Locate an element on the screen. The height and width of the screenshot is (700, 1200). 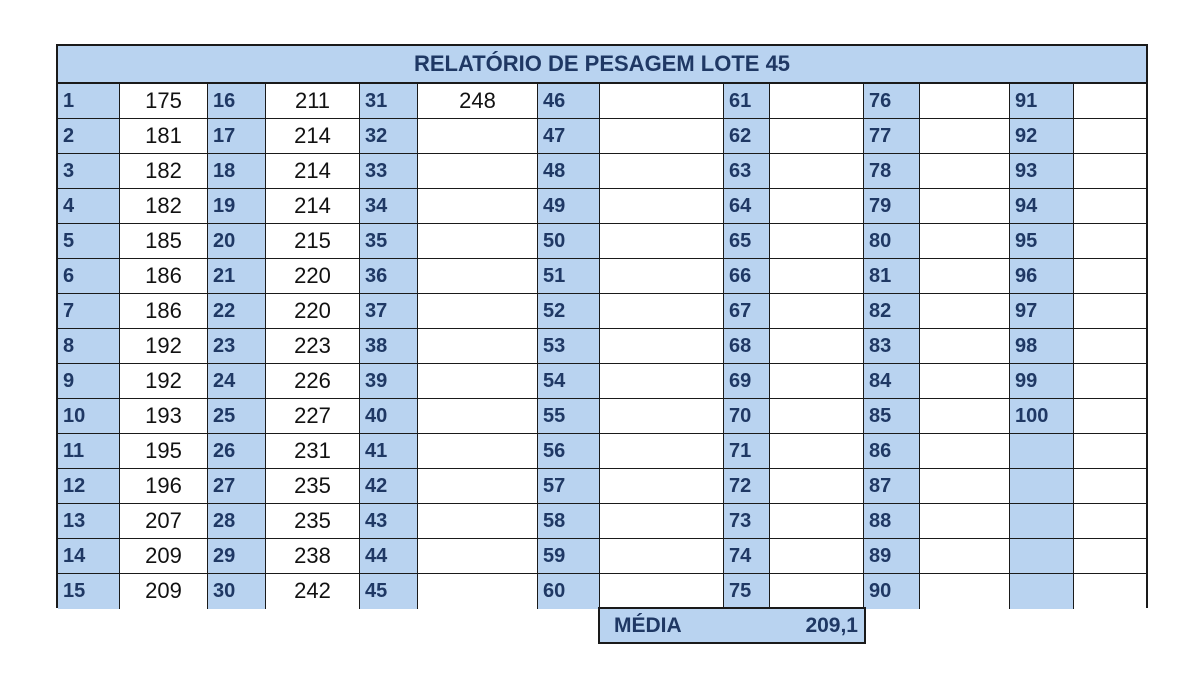
item-number-cell: 6 is located at coordinates (89, 276).